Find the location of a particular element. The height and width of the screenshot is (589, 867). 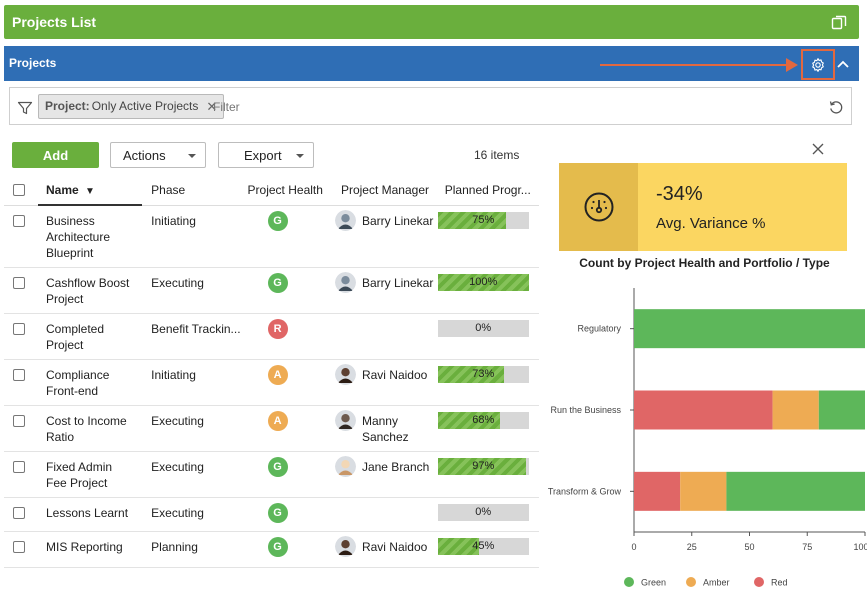

table-row: MIS Reporting Planning G Ravi Naidoo 45% is located at coordinates (271, 549).